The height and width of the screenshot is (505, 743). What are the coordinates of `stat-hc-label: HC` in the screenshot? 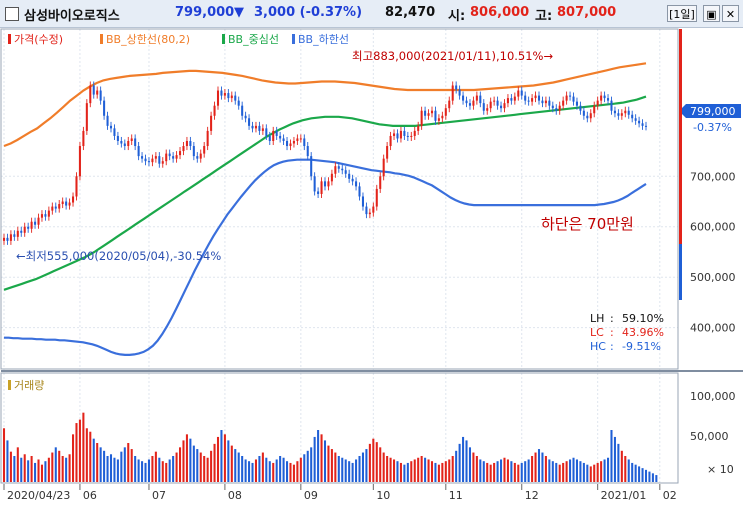 It's located at (598, 346).